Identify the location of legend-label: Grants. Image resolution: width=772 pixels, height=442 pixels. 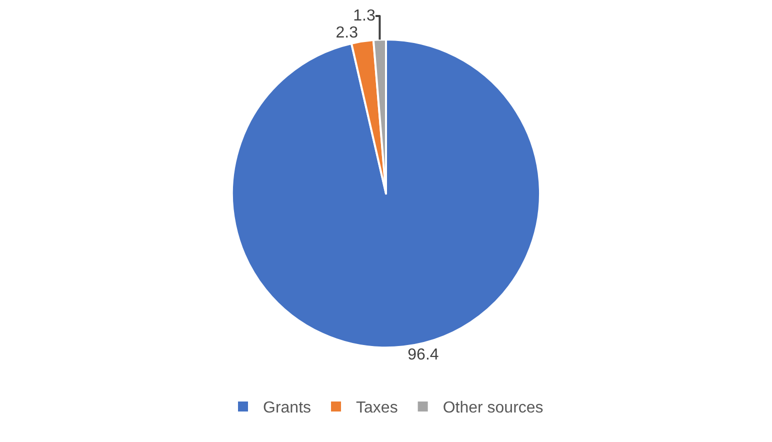
(287, 408).